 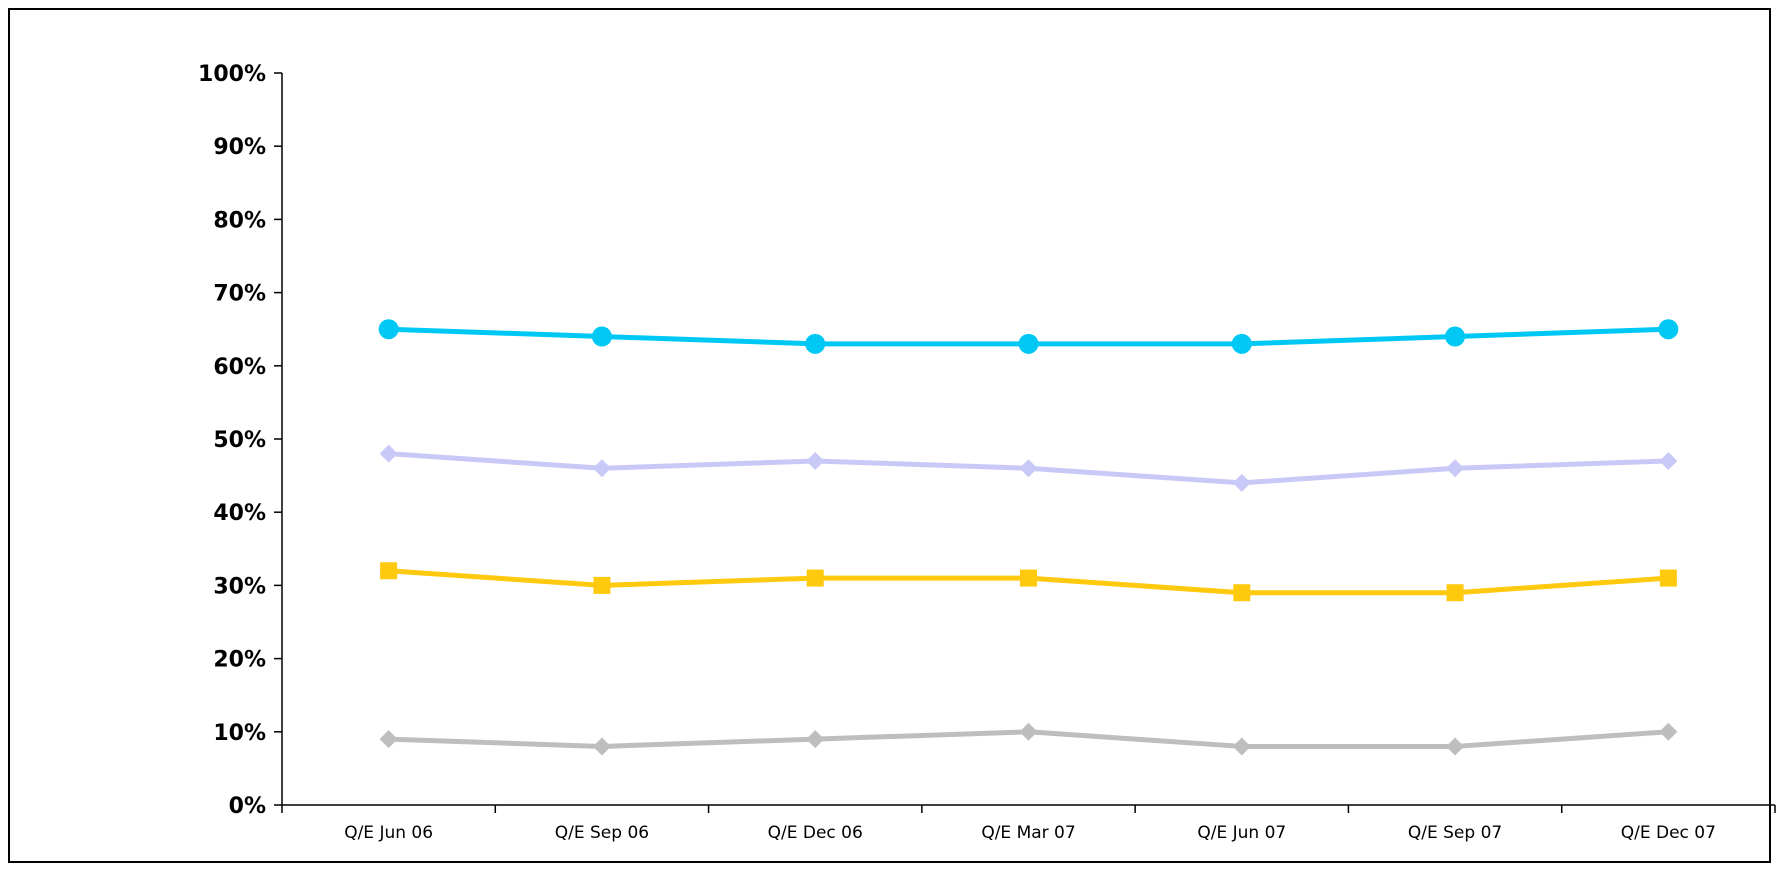 I want to click on y-tick-label: 90%, so click(x=239, y=147).